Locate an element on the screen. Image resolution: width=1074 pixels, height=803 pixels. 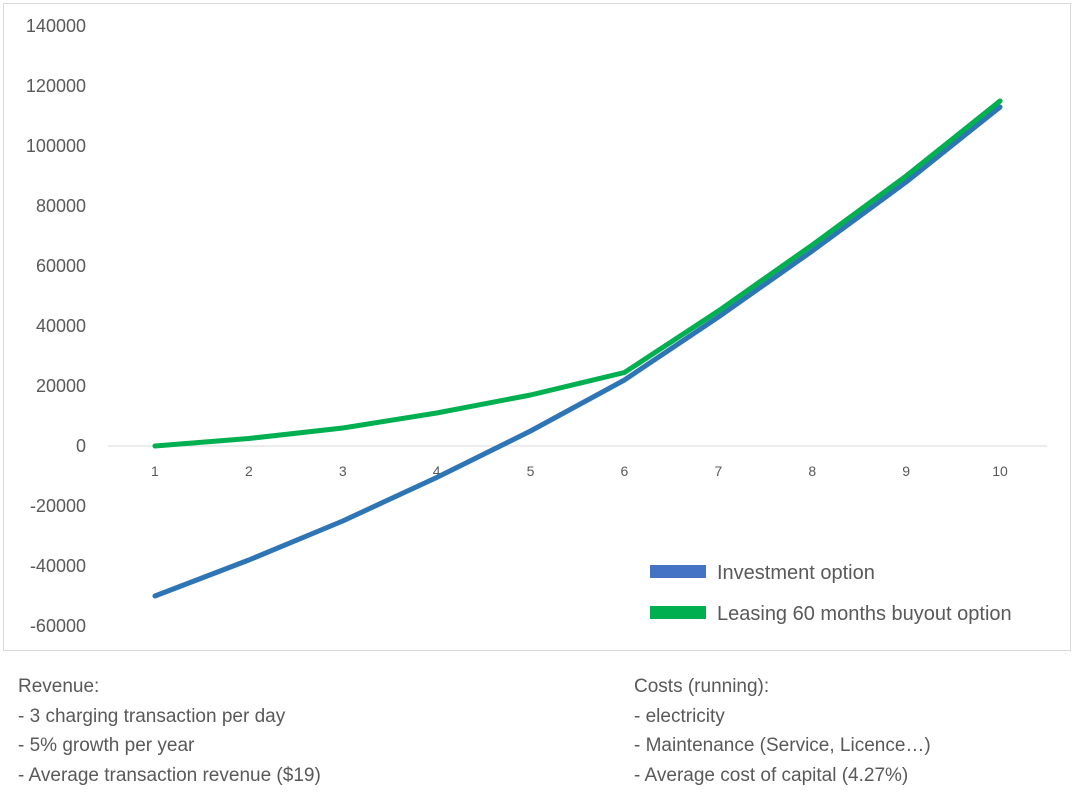
y-tick-label: 40000 is located at coordinates (61, 326).